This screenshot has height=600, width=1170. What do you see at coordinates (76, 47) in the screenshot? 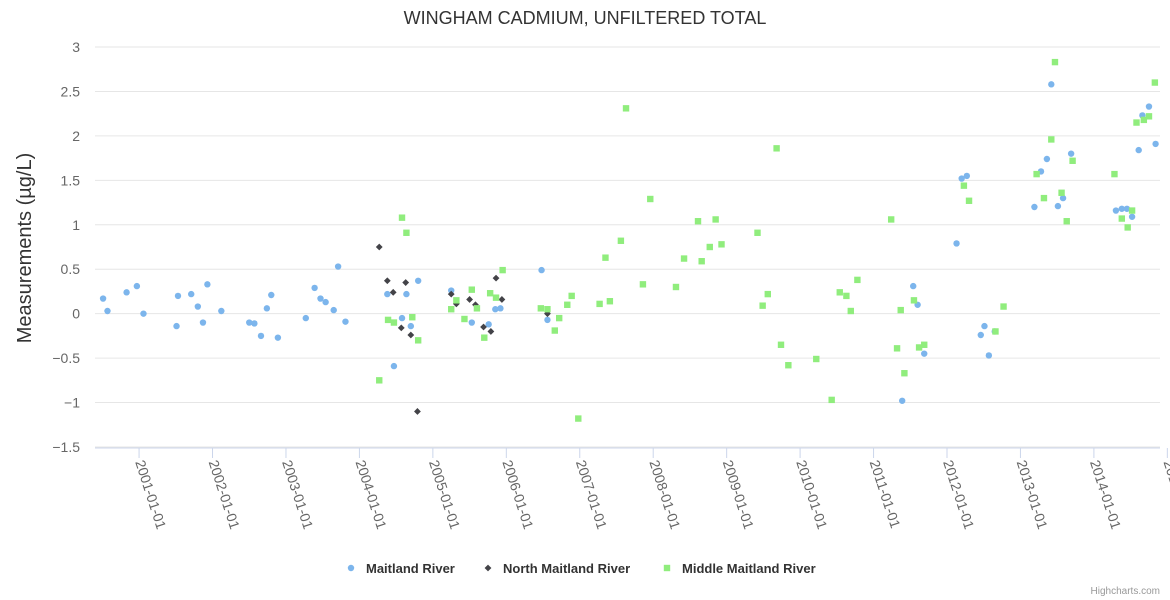
I see `y-tick-label: 3` at bounding box center [76, 47].